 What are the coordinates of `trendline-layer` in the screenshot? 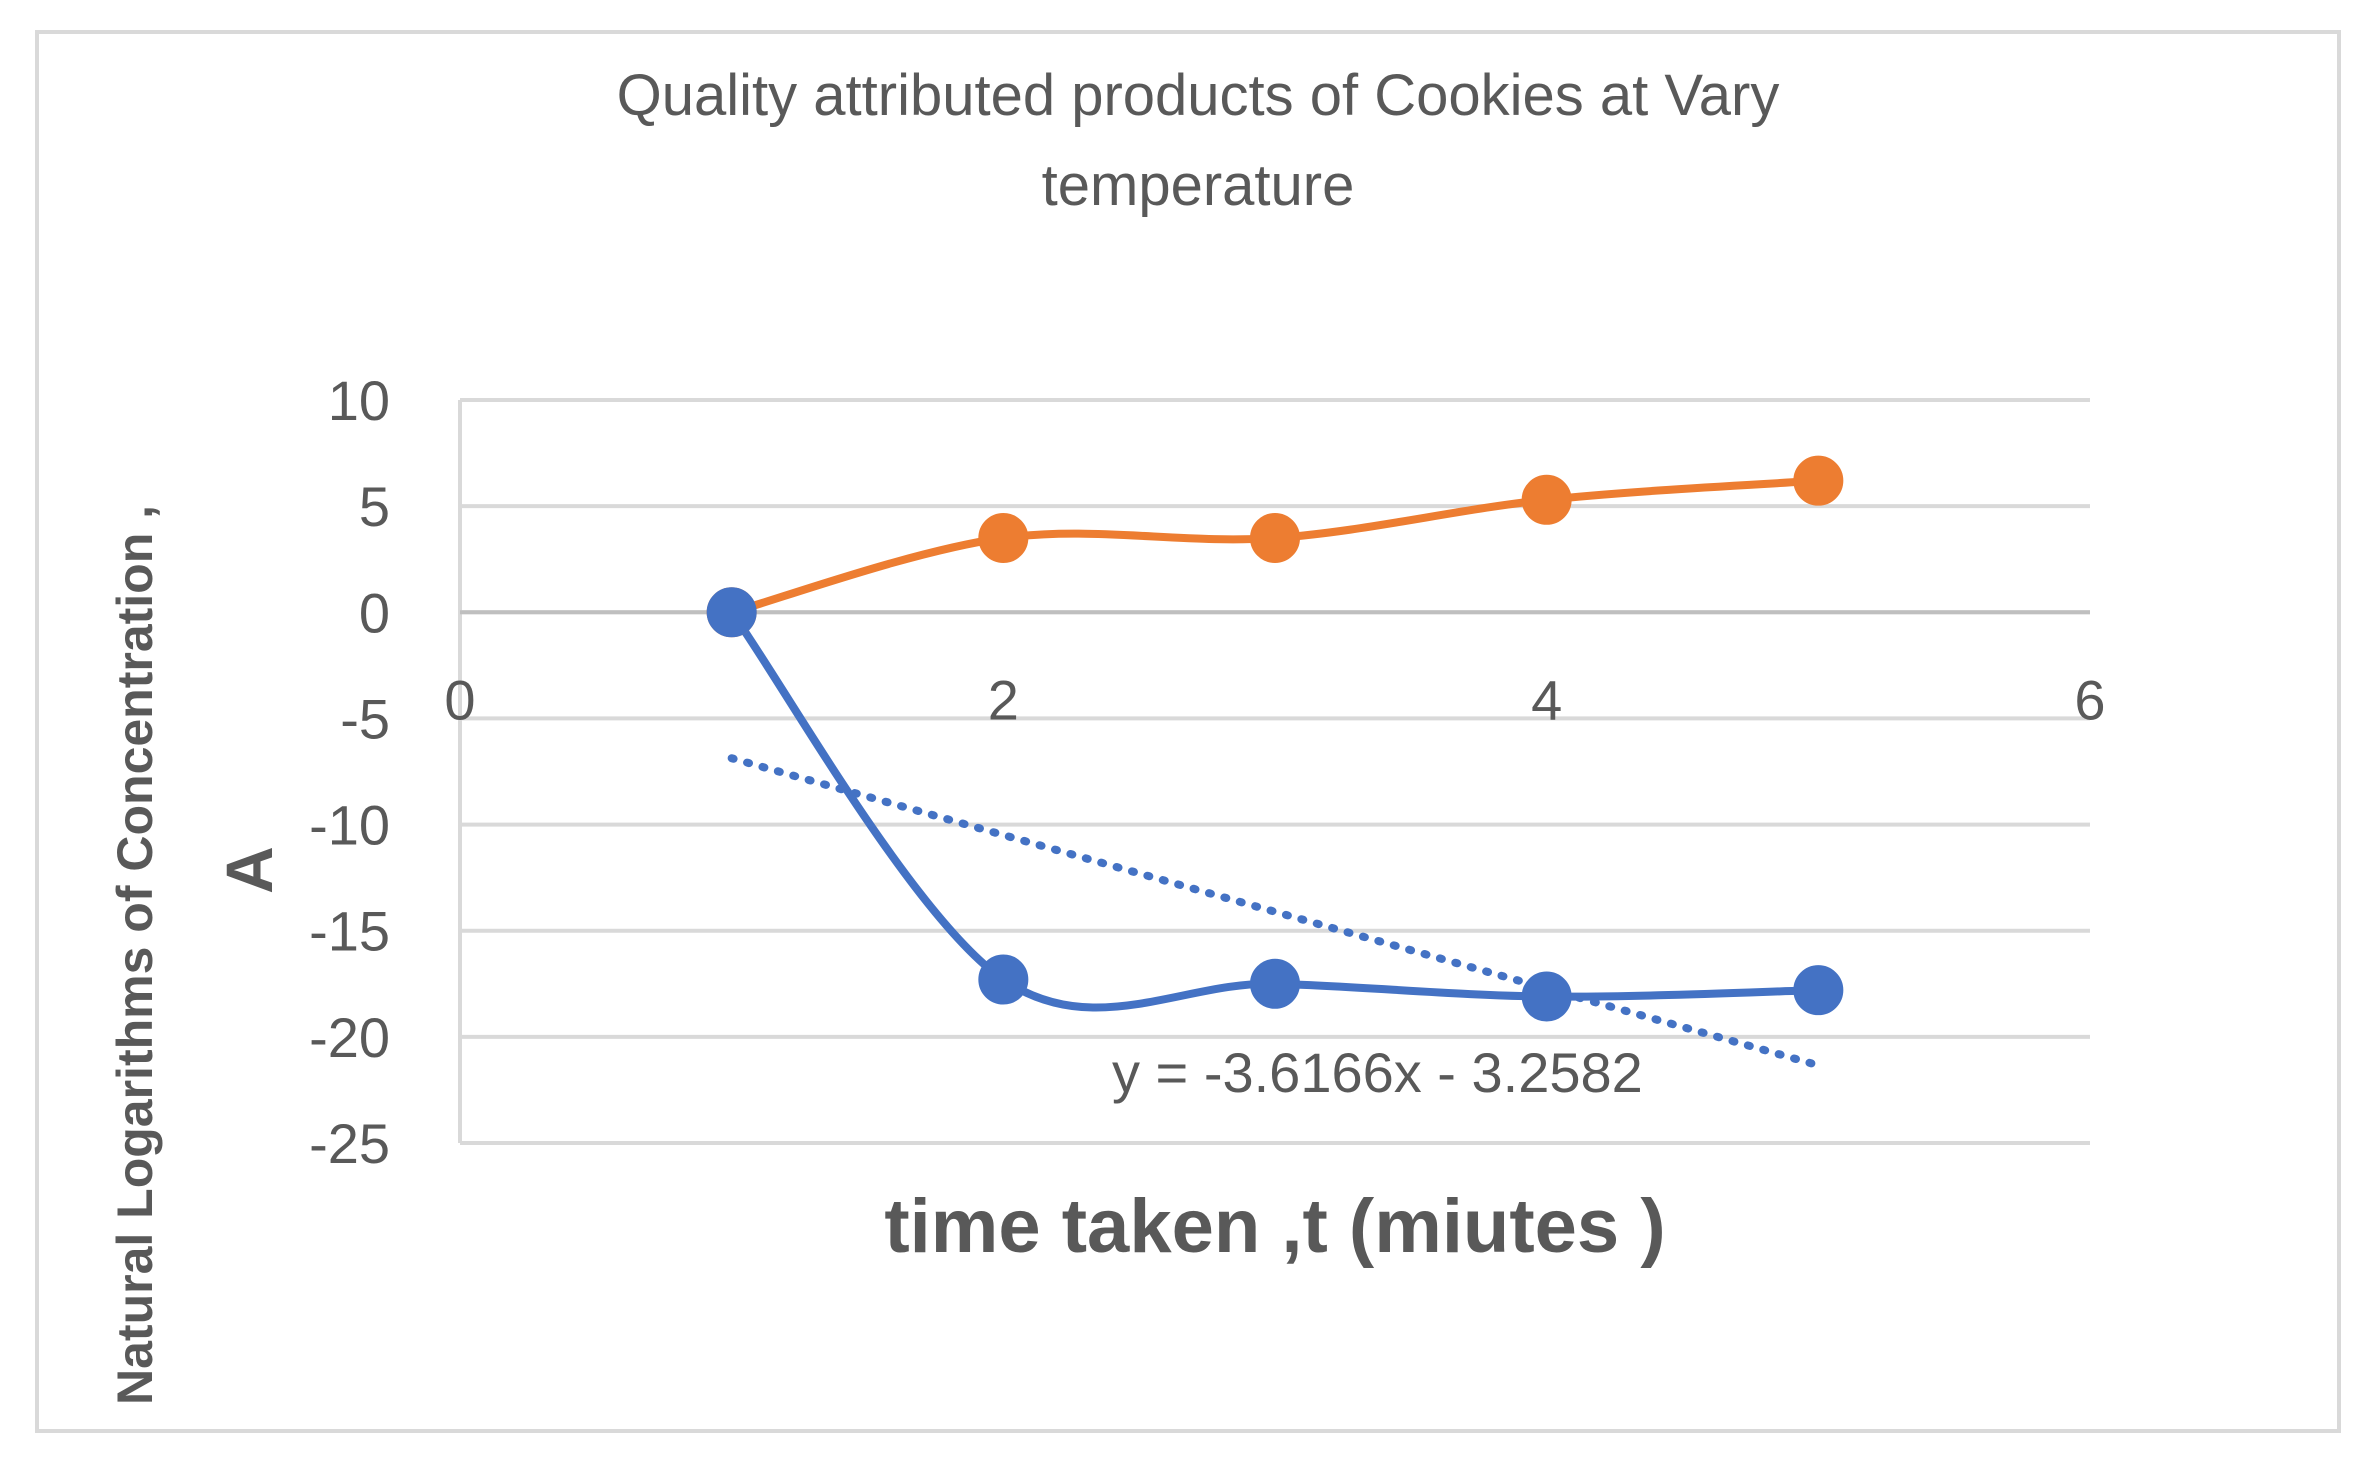 It's located at (1275, 912).